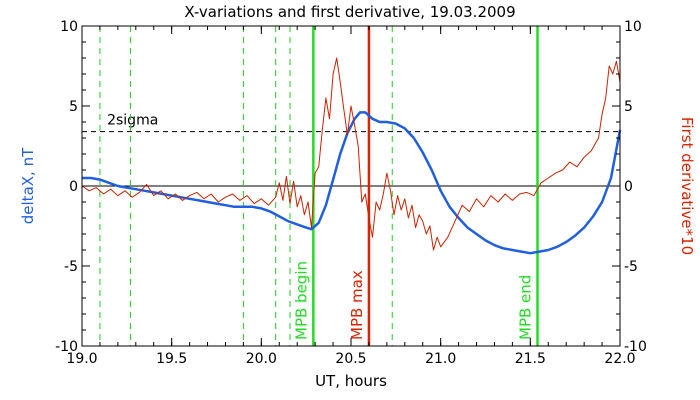 This screenshot has height=400, width=700. Describe the element at coordinates (81, 359) in the screenshot. I see `x-tick-label: 19.0` at that location.